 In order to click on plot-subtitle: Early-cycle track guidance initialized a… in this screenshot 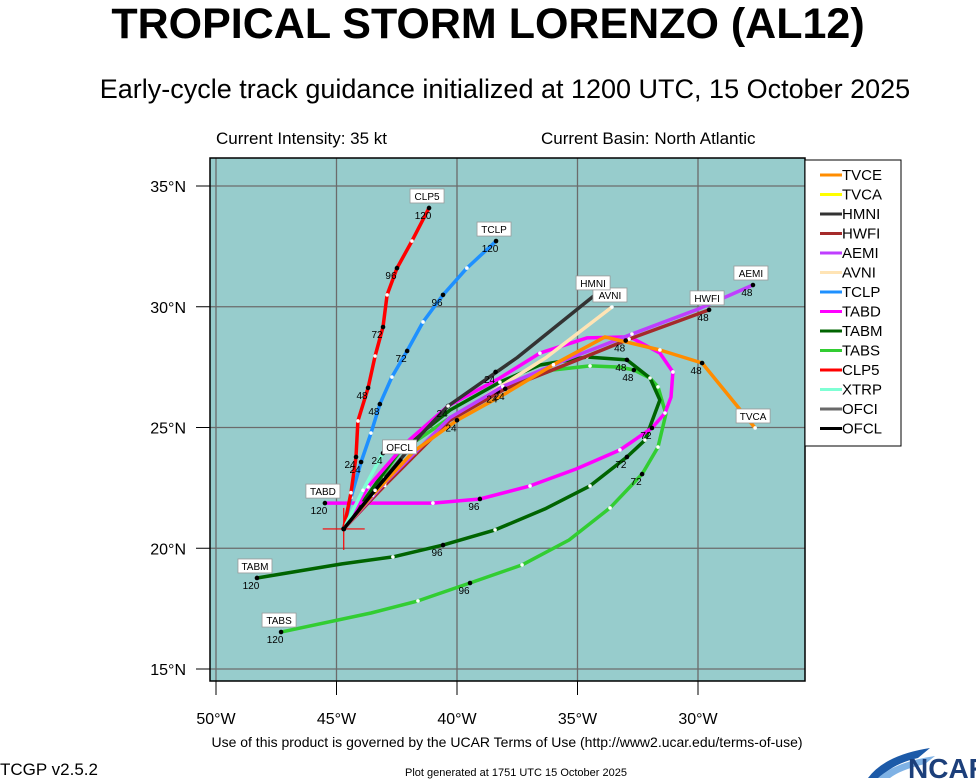, I will do `click(505, 89)`.